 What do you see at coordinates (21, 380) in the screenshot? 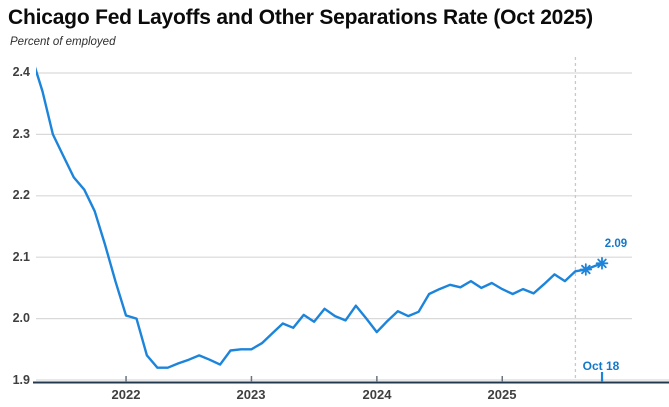
I see `y-axis-label-1-9: 1.9` at bounding box center [21, 380].